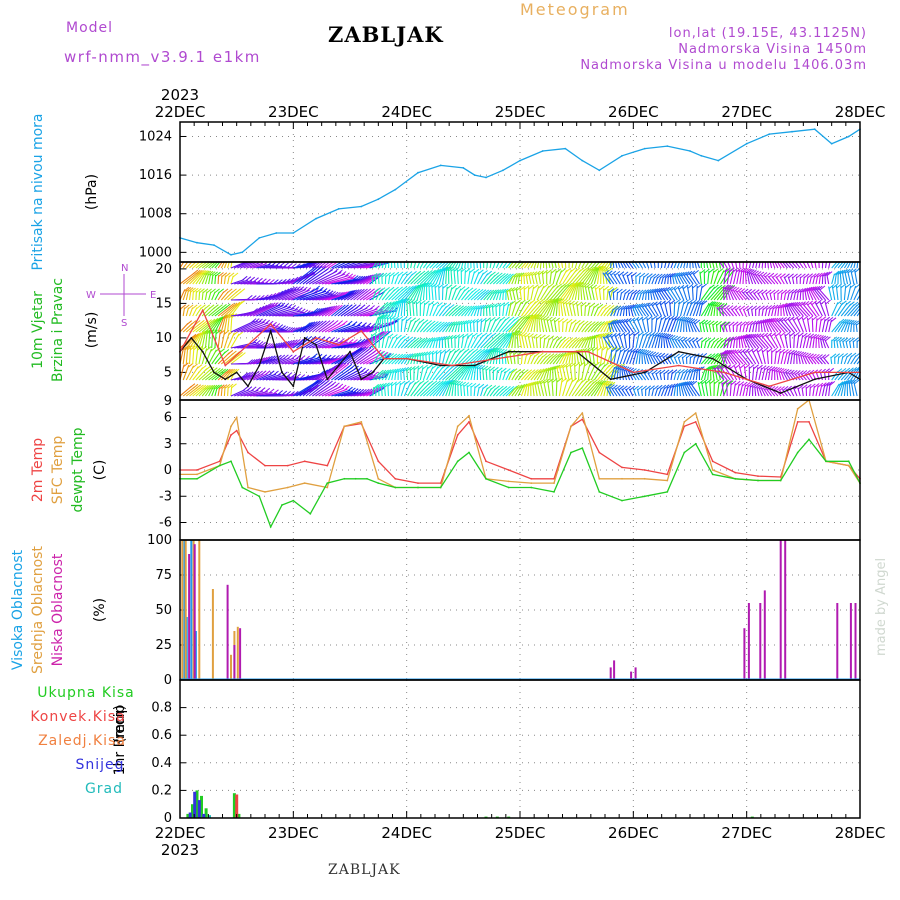 This screenshot has height=900, width=900. What do you see at coordinates (724, 372) in the screenshot?
I see `wind-series-1-point` at bounding box center [724, 372].